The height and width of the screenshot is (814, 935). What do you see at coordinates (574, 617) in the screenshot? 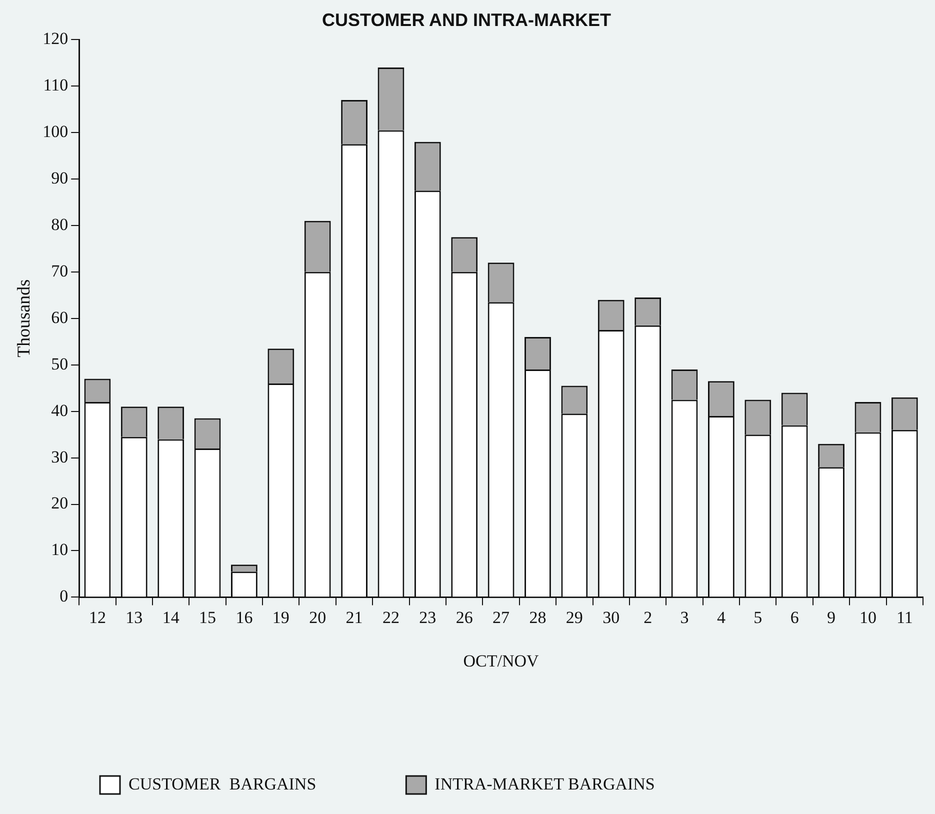
I see `x-tick-label: 29` at bounding box center [574, 617].